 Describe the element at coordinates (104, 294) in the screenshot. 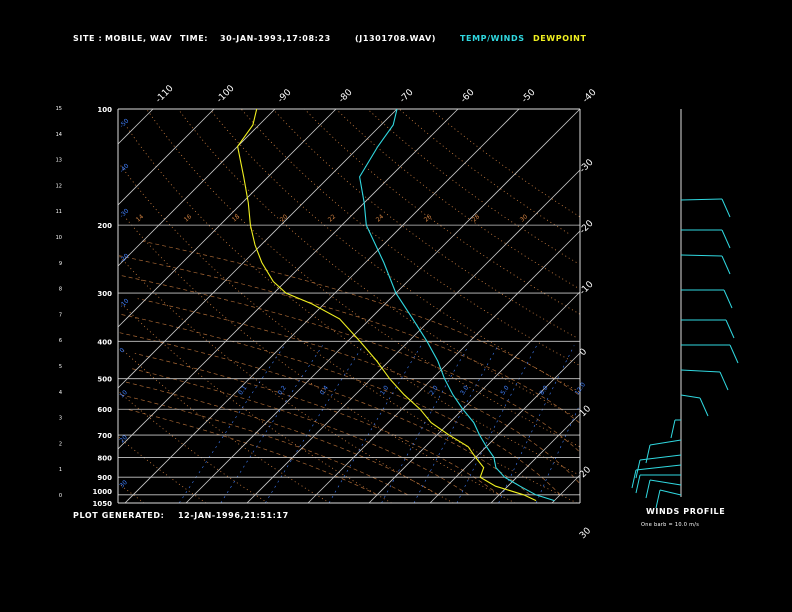

I see `pressure-tick-label: 300` at that location.